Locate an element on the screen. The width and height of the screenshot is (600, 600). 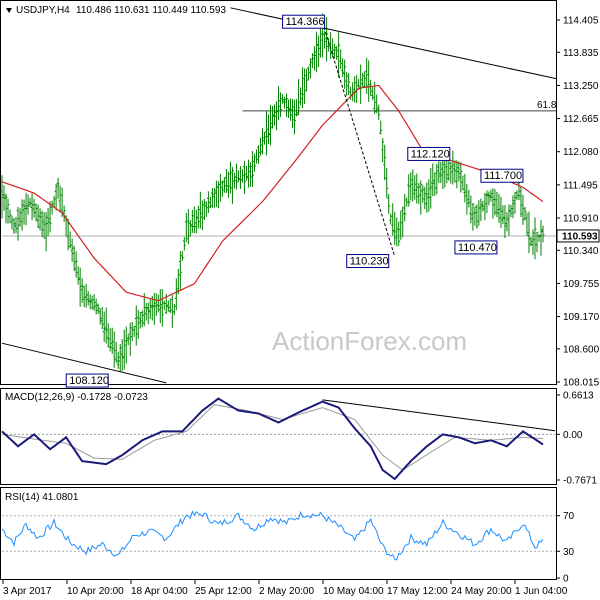
rsi-layer: 70 30 0 is located at coordinates (288, 547).